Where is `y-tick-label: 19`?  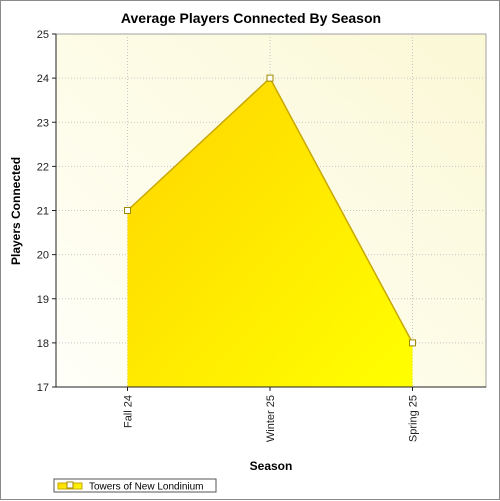 y-tick-label: 19 is located at coordinates (43, 300).